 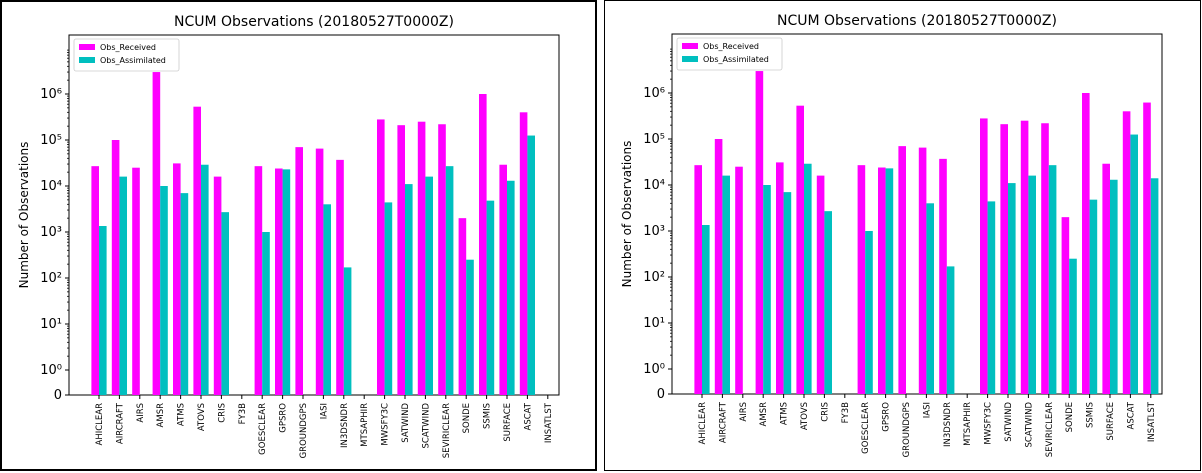 I want to click on x-tick-label: MTSAPHIR, so click(x=968, y=424).